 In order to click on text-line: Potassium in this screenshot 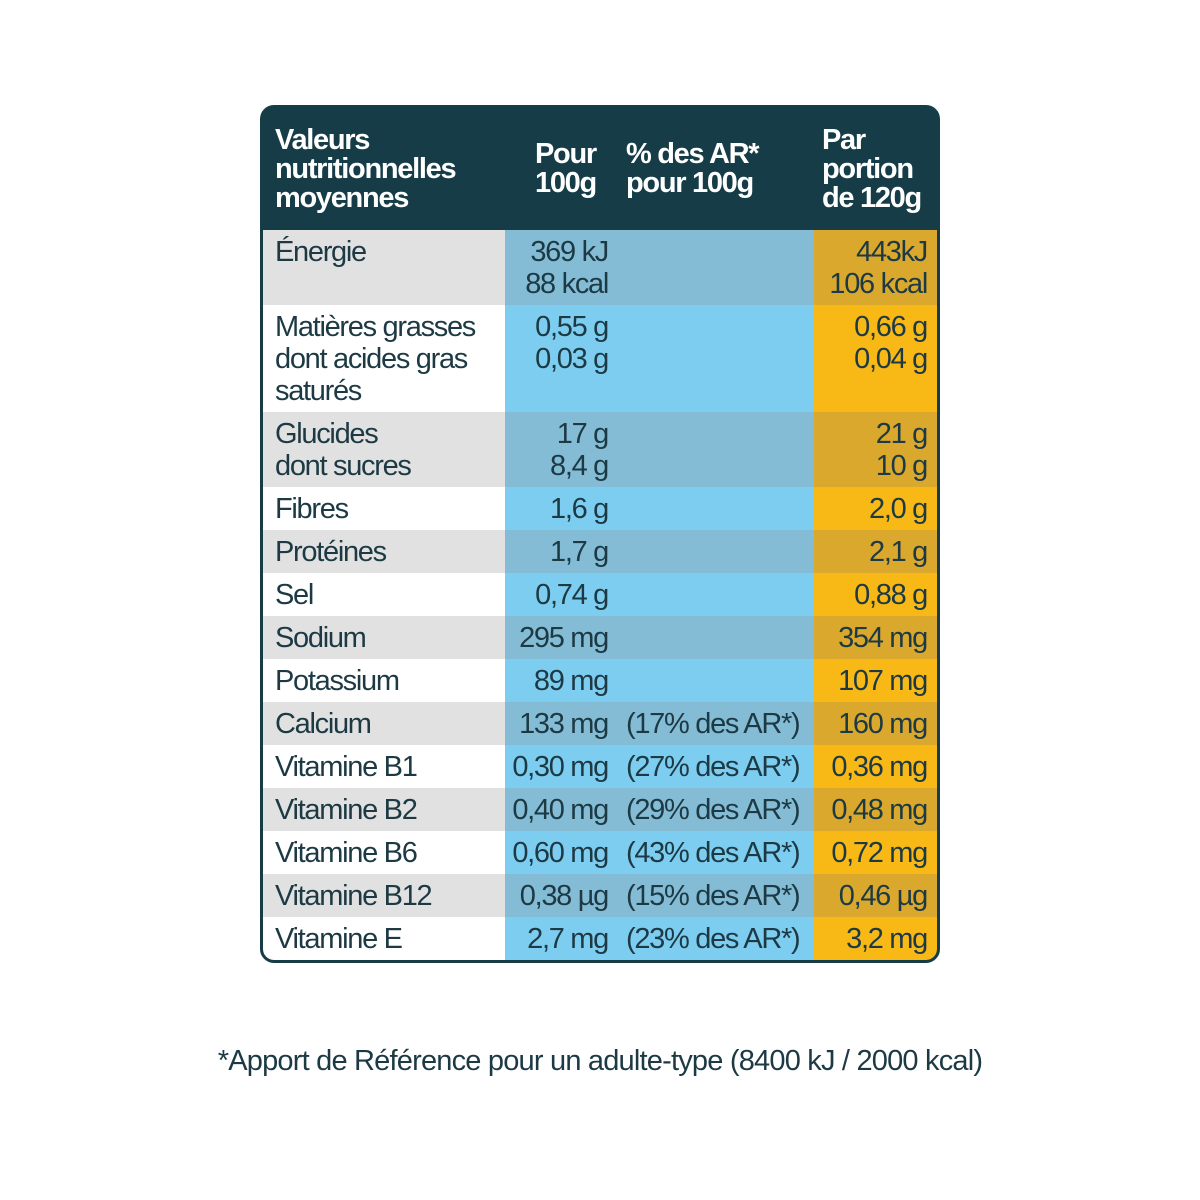, I will do `click(337, 681)`.